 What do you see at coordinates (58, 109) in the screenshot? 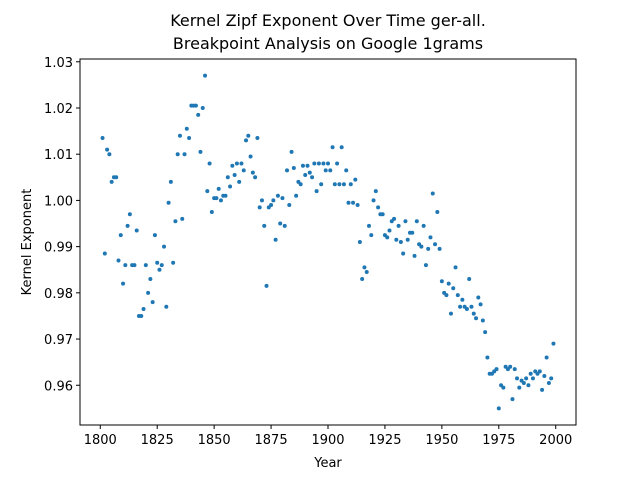
I see `y-tick-label: 1.02` at bounding box center [58, 109].